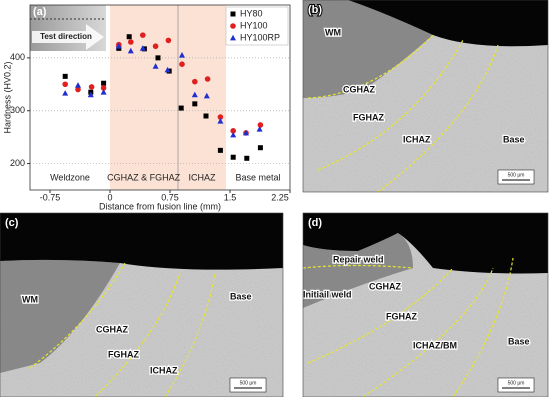 The image size is (550, 397). What do you see at coordinates (40, 12) in the screenshot?
I see `panel-label: (a)` at bounding box center [40, 12].